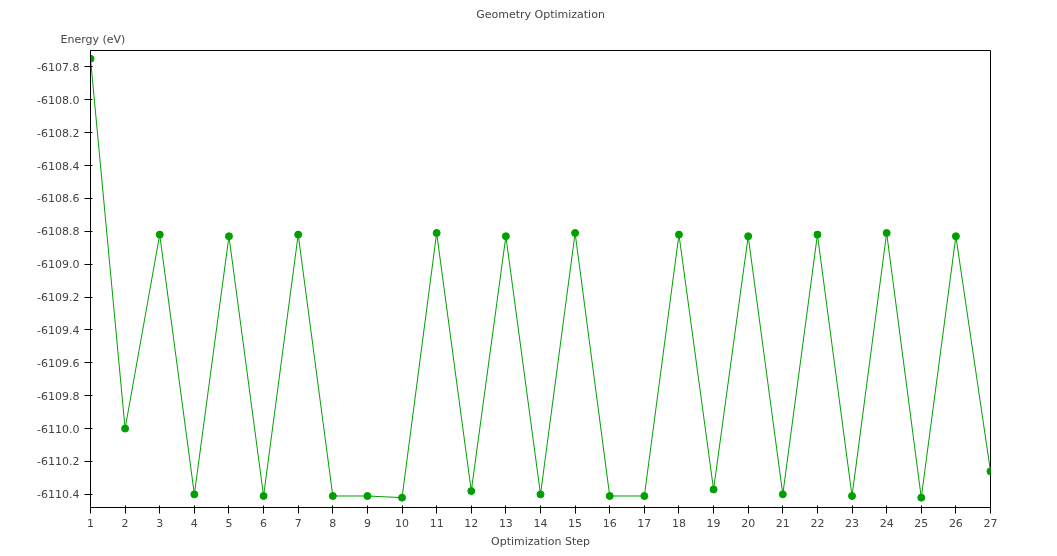 This screenshot has height=556, width=1057. I want to click on y-tick-label: -6109.4, so click(58, 330).